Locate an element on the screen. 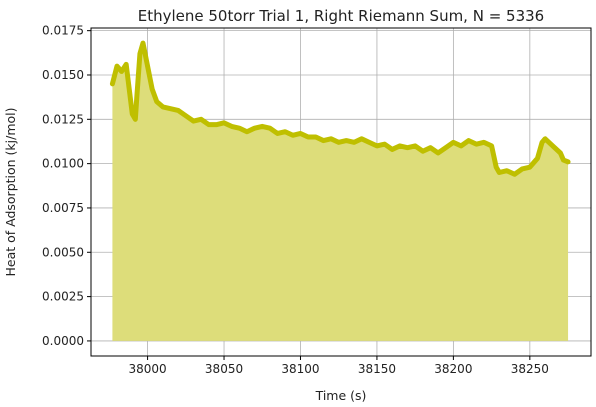 The width and height of the screenshot is (596, 407). y-tick-label: 0.0100 is located at coordinates (63, 164).